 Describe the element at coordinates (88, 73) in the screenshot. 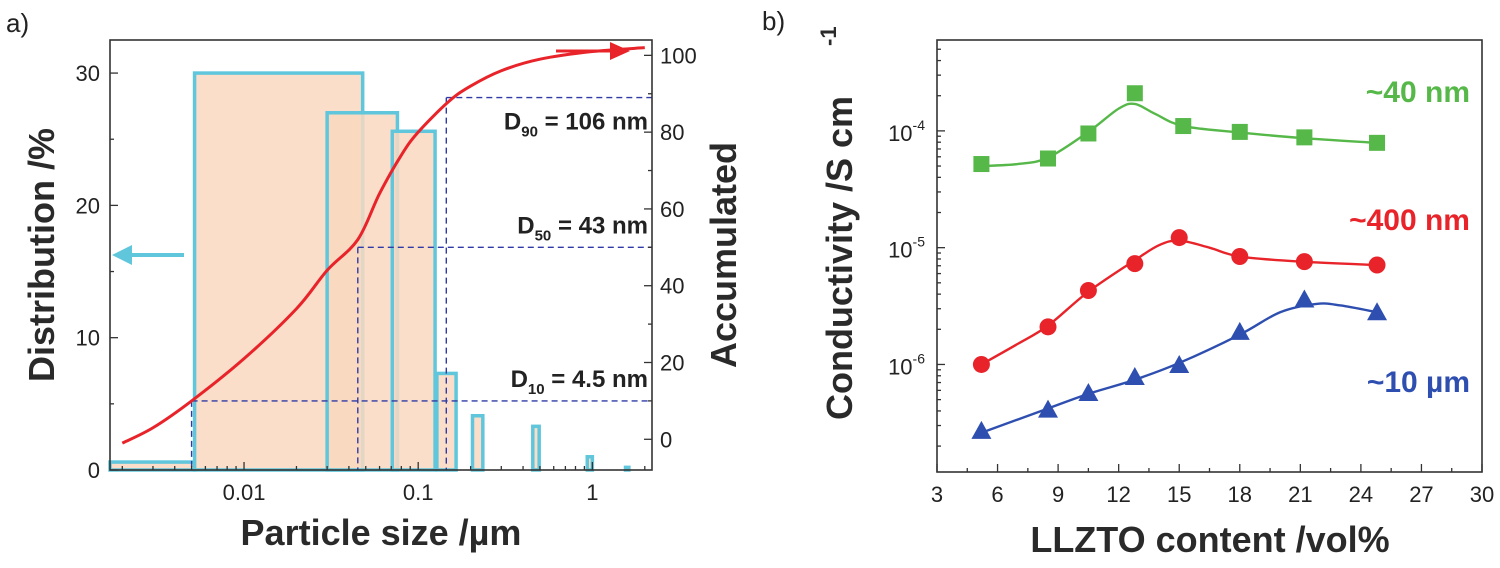

I see `left-y-tick-label: 30` at that location.